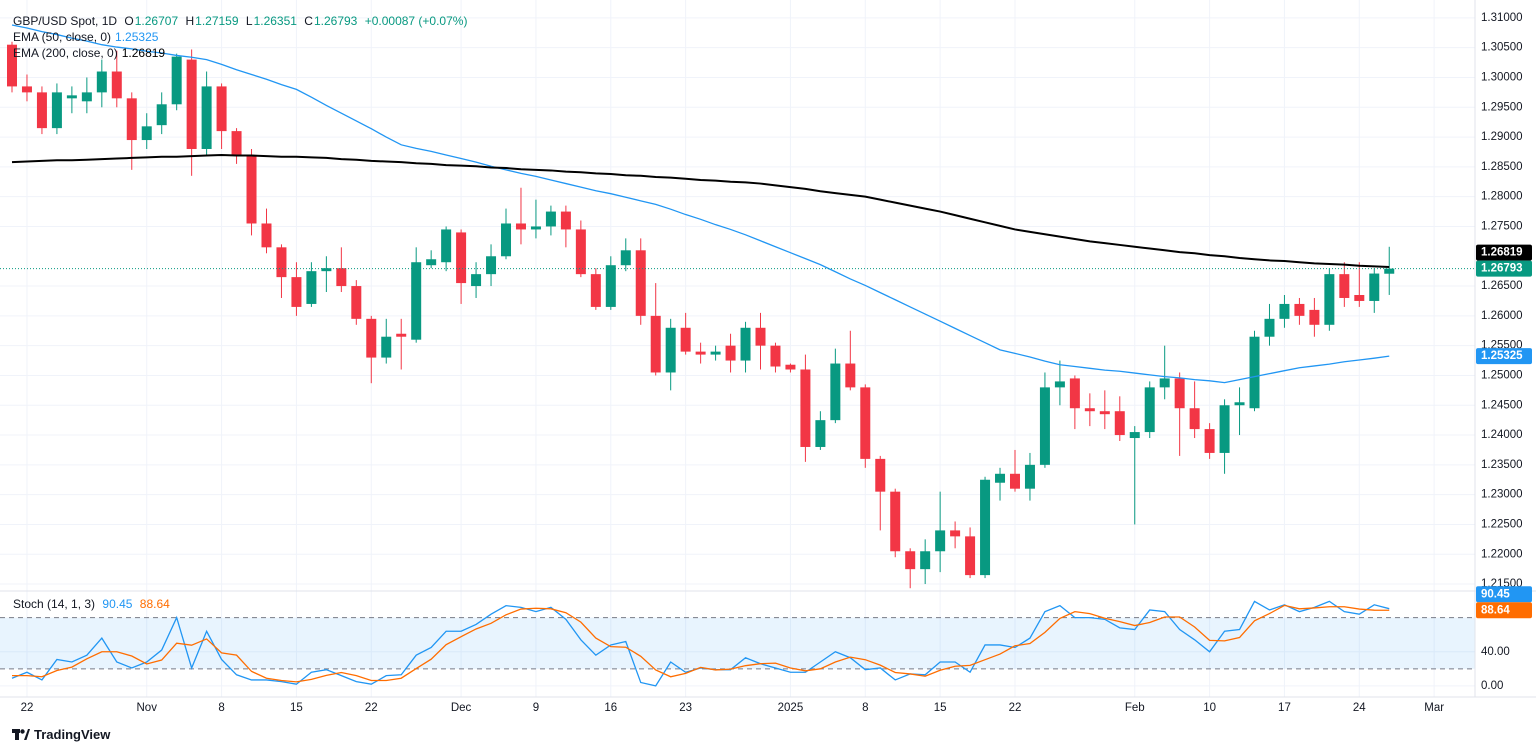 The width and height of the screenshot is (1536, 752). Describe the element at coordinates (1495, 652) in the screenshot. I see `y-tick-label: 40.00` at that location.